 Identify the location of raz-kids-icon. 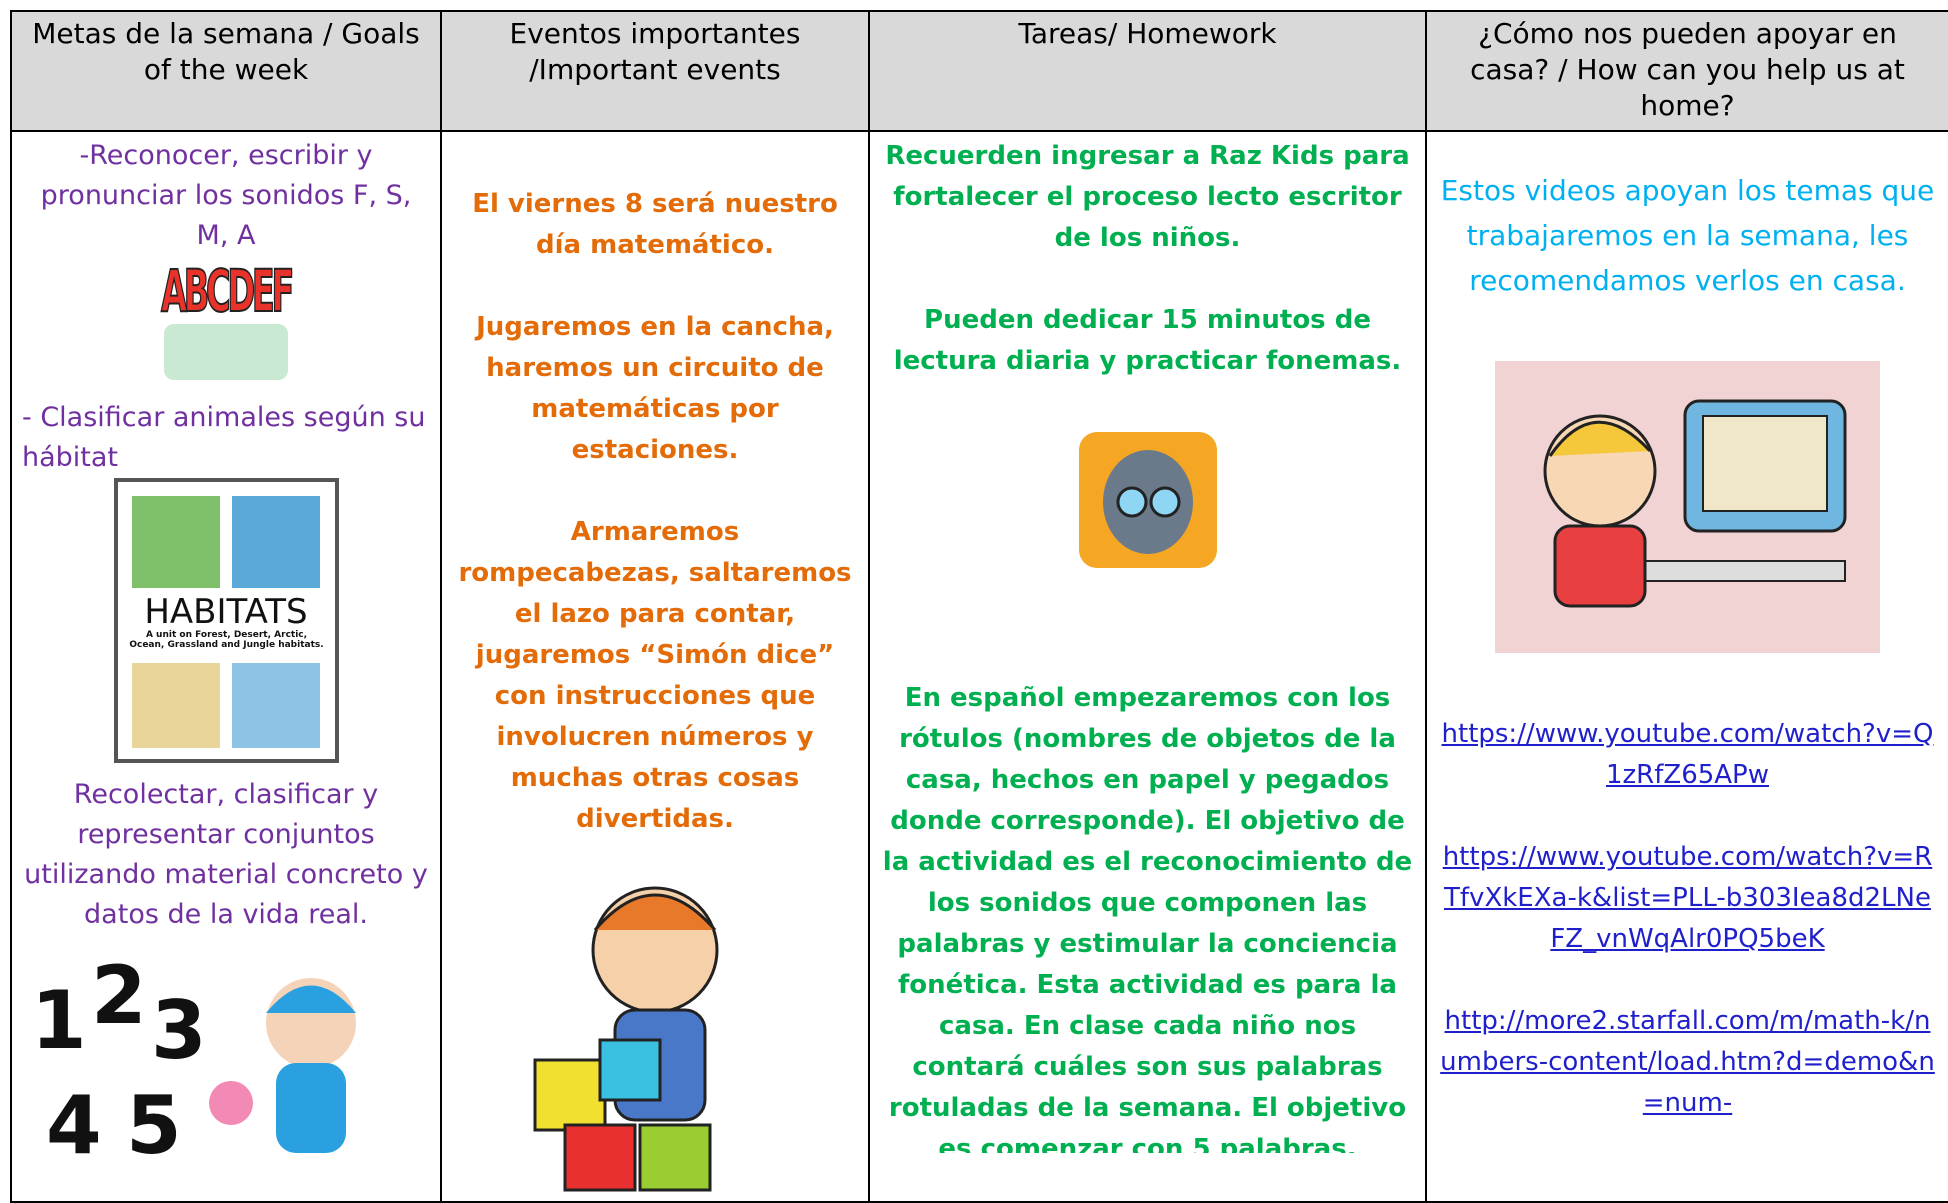
(1147, 500).